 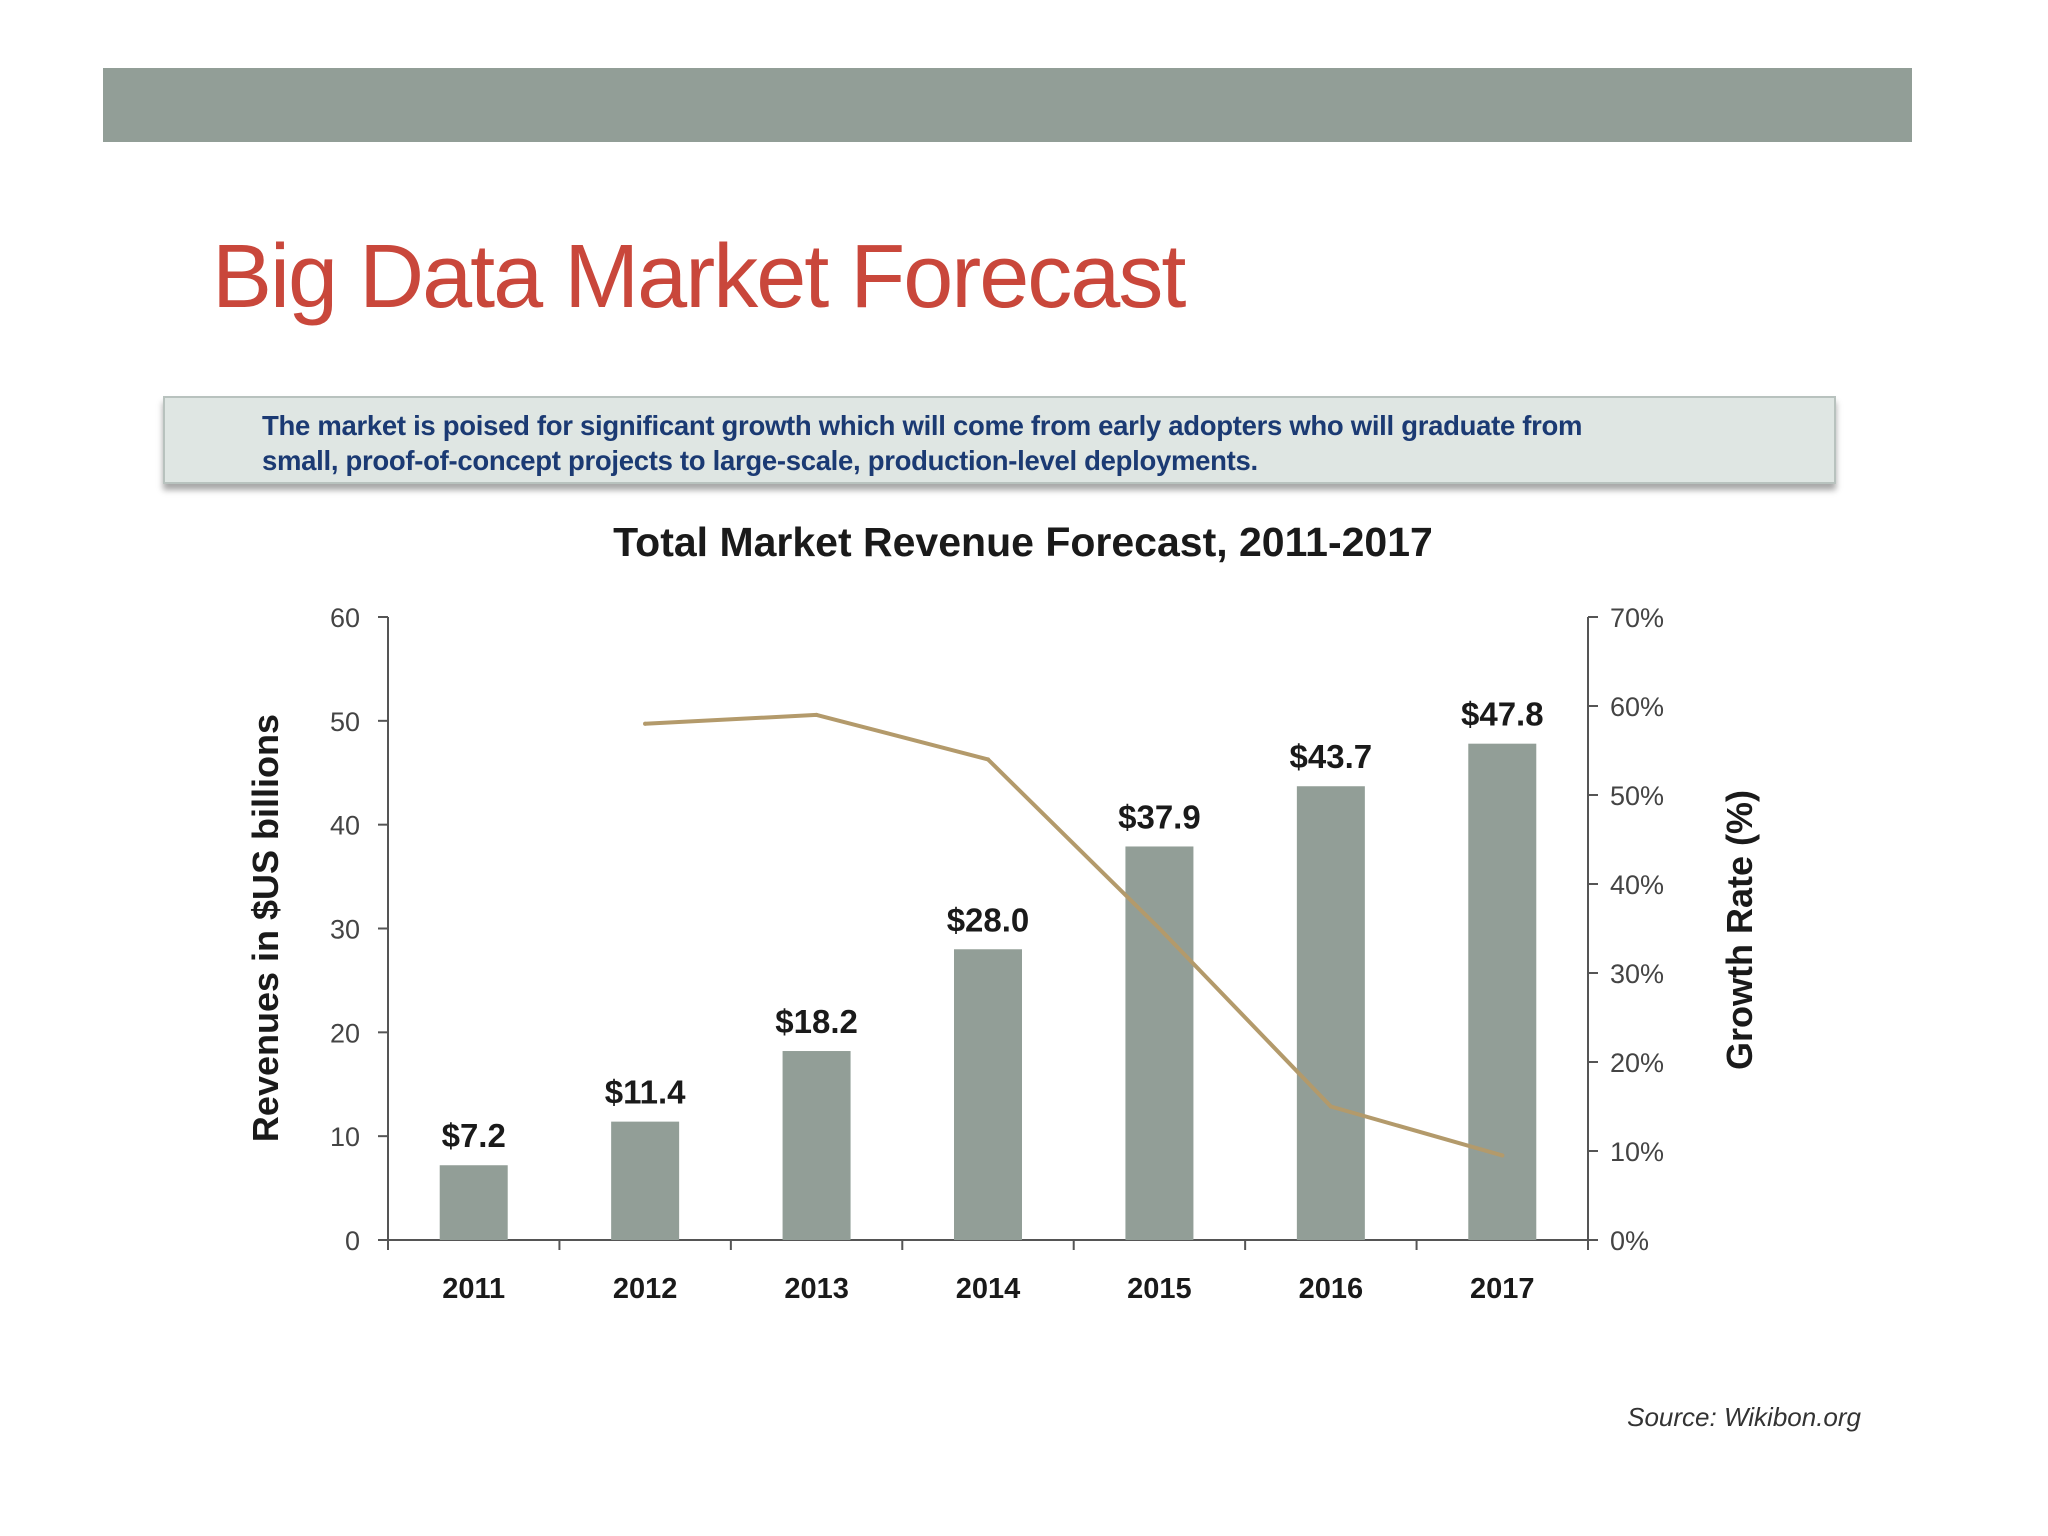 What do you see at coordinates (1502, 1289) in the screenshot?
I see `x-tick-label: 2017` at bounding box center [1502, 1289].